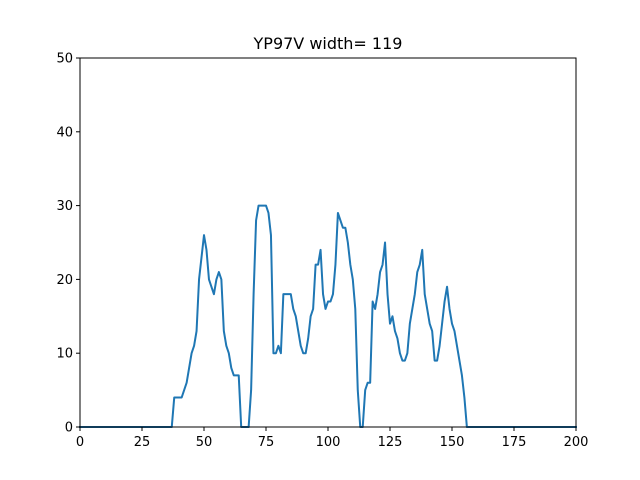 The image size is (640, 480). Describe the element at coordinates (576, 442) in the screenshot. I see `x-tick-label-8: 200` at that location.